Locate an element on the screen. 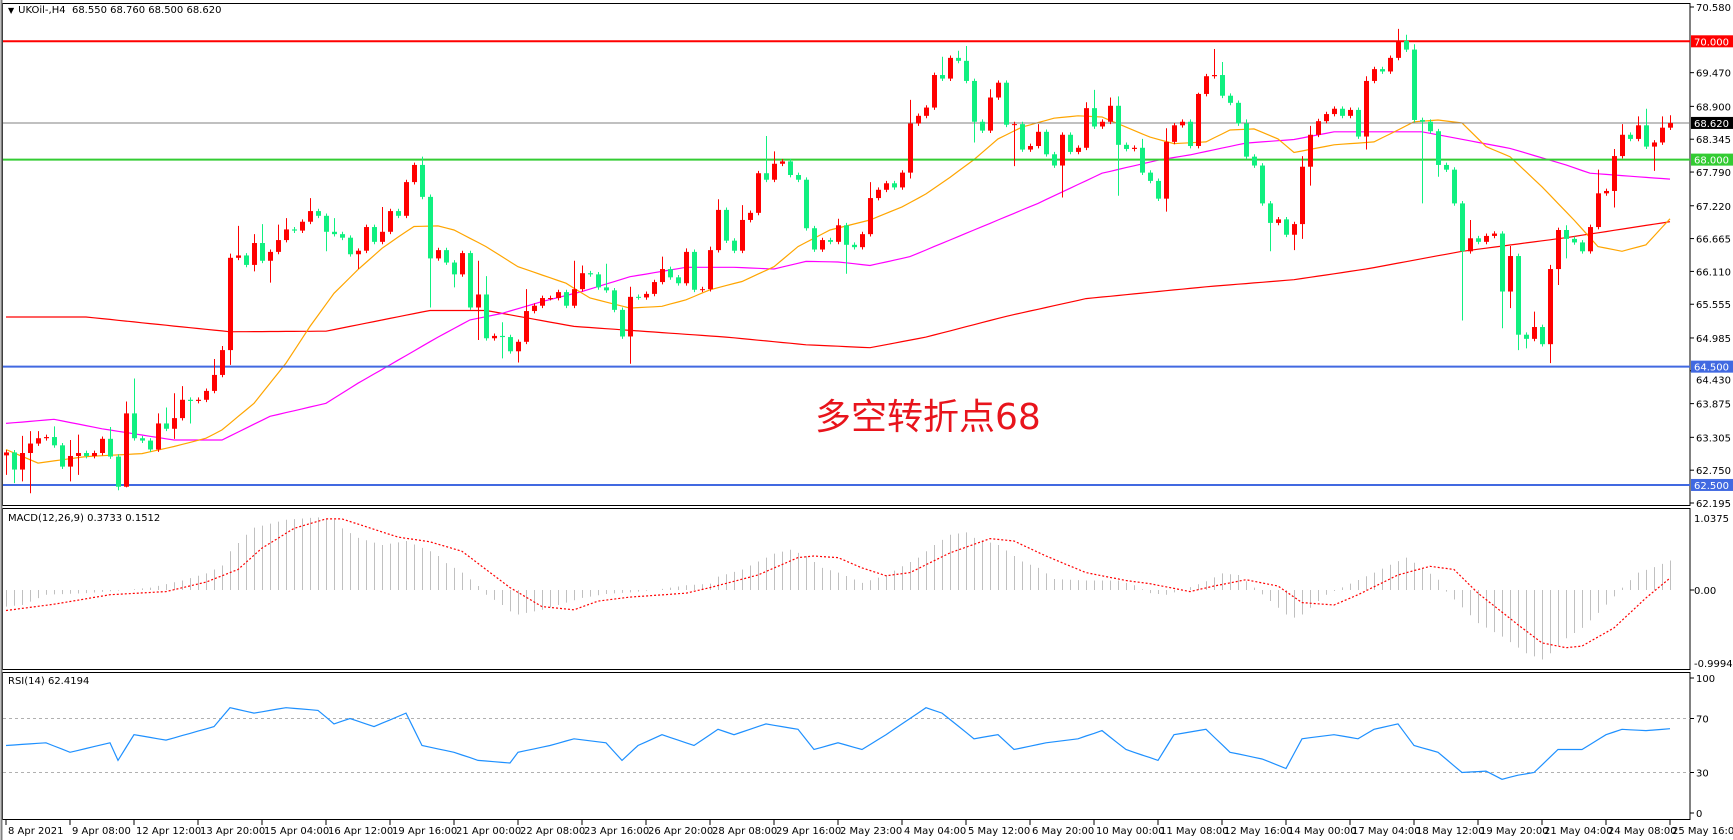  rsi-label: RSI(14) 62.4194 is located at coordinates (49, 681).